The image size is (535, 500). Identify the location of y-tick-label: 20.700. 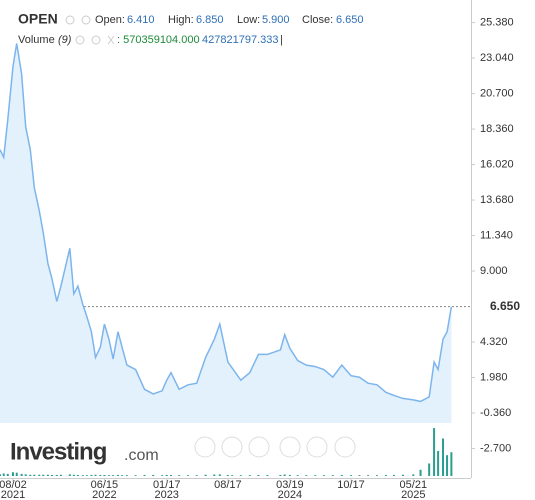
(497, 93).